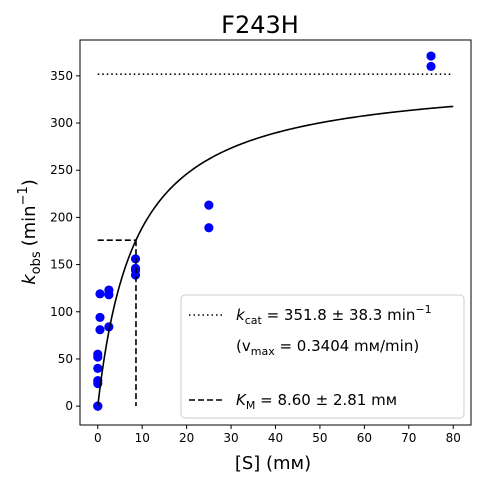  I want to click on x-axis-ticks: 0 10 20 30 40 50 60 70 80, so click(277, 435).